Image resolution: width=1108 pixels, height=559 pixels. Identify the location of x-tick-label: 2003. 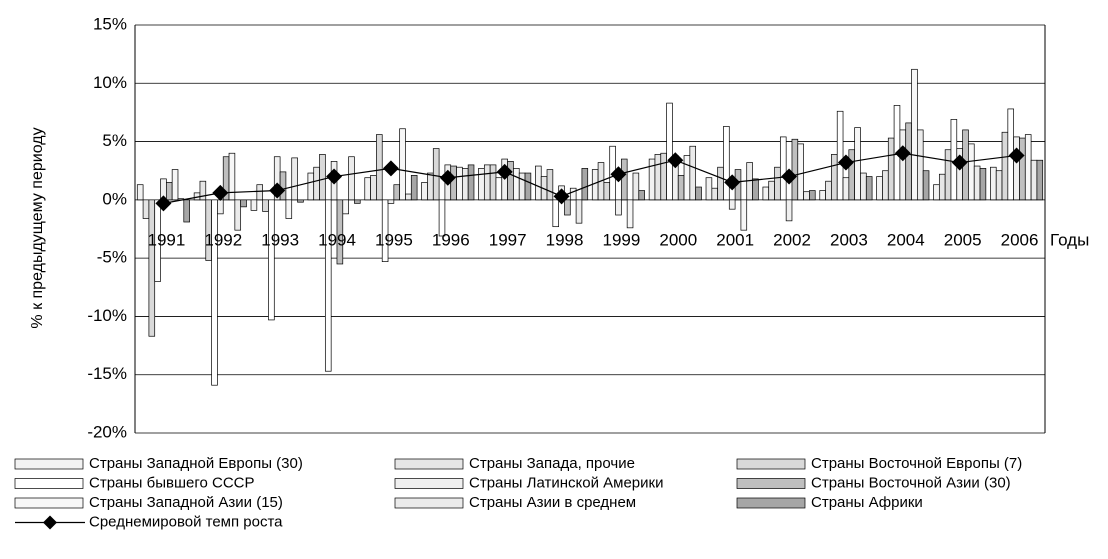
(849, 239).